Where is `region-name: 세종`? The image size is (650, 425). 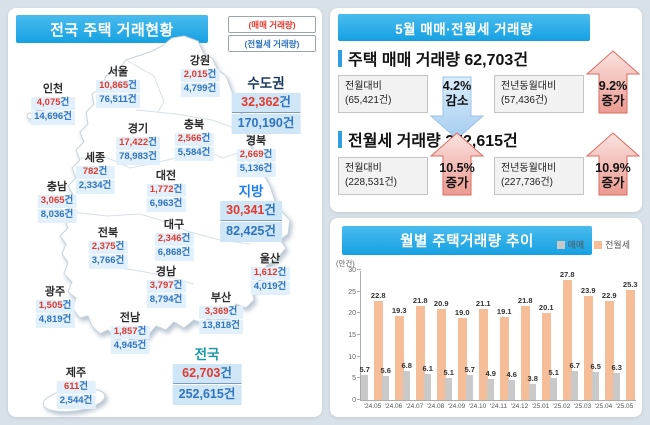 region-name: 세종 is located at coordinates (95, 158).